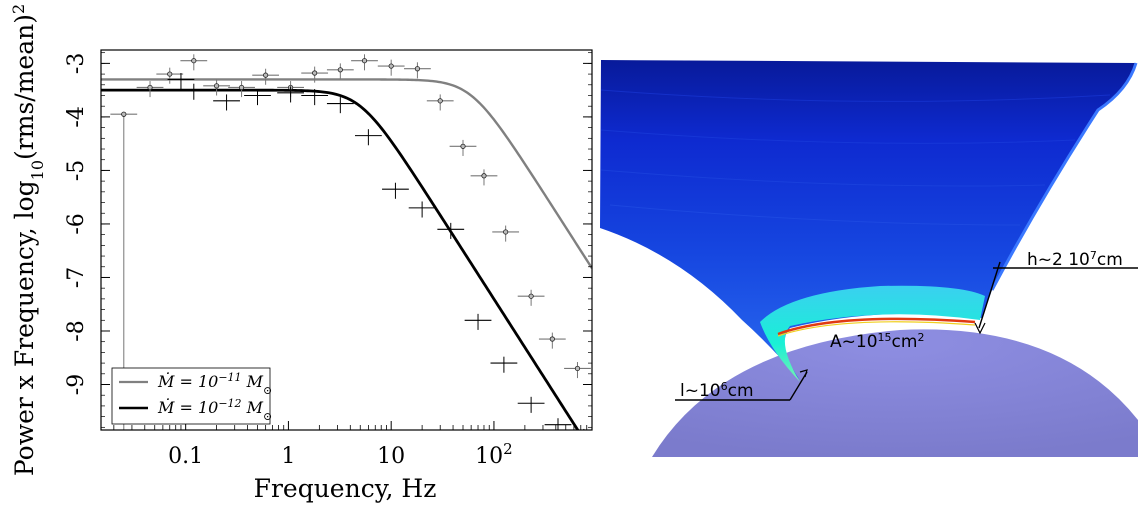 The width and height of the screenshot is (1143, 505). What do you see at coordinates (494, 454) in the screenshot?
I see `x-tick-label: 102` at bounding box center [494, 454].